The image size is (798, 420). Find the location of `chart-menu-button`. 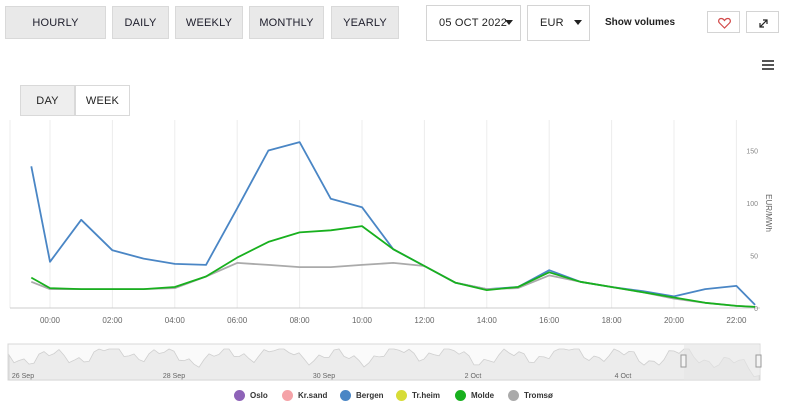

chart-menu-button is located at coordinates (768, 65).